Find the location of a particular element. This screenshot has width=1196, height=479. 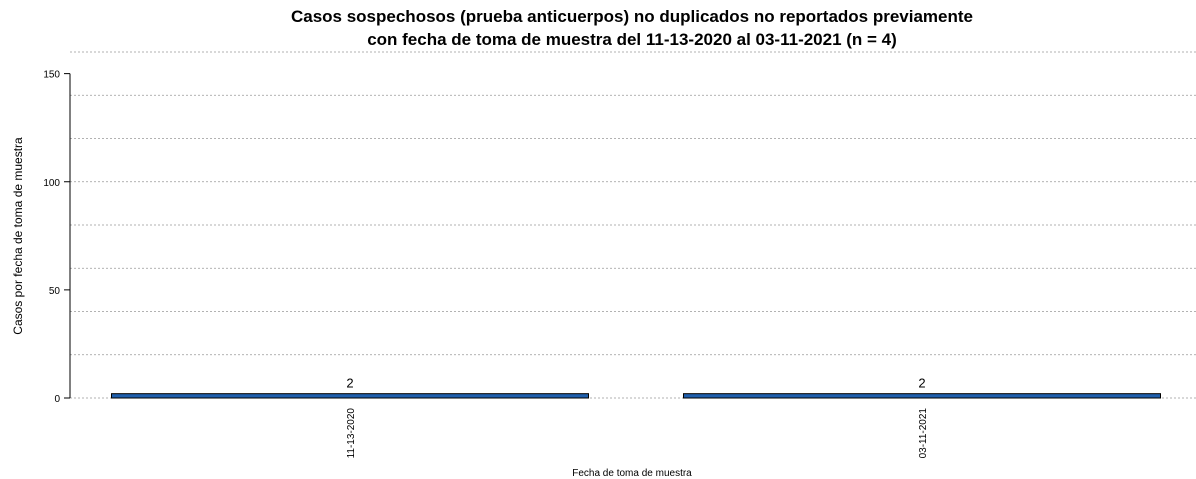

y-axis-title: Casos por fecha de toma de muestra is located at coordinates (18, 236).